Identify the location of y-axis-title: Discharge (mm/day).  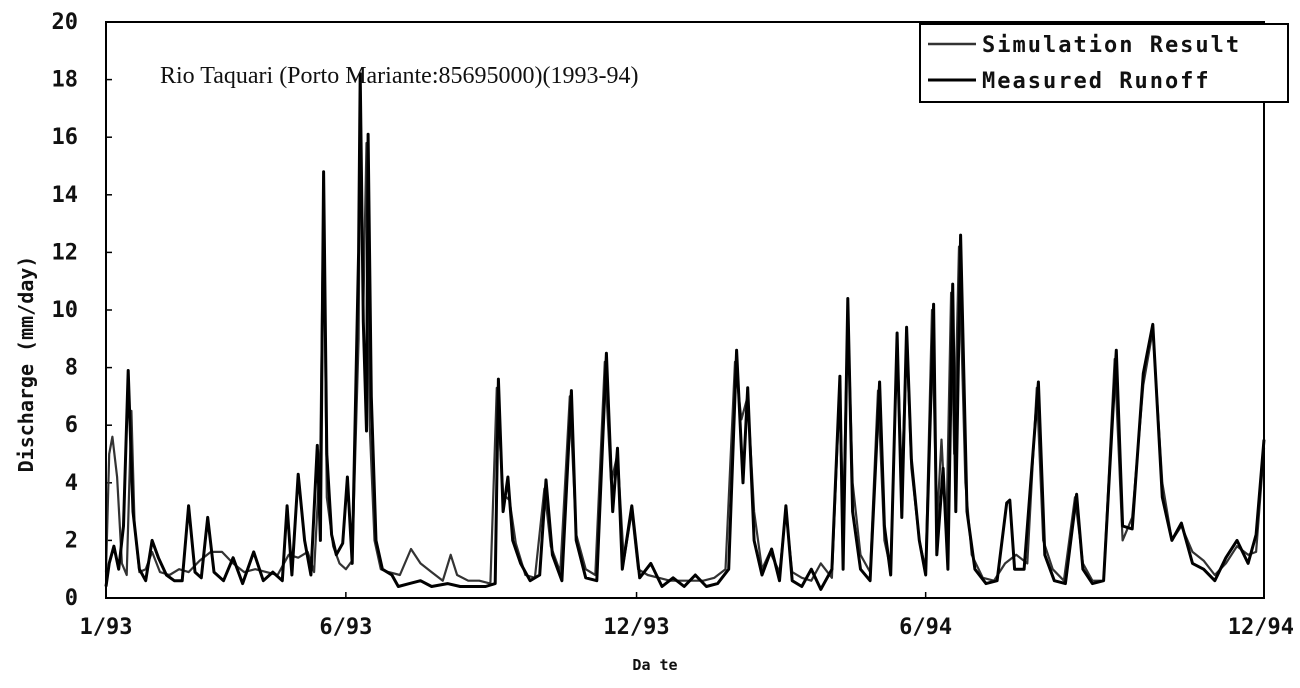
(26, 364).